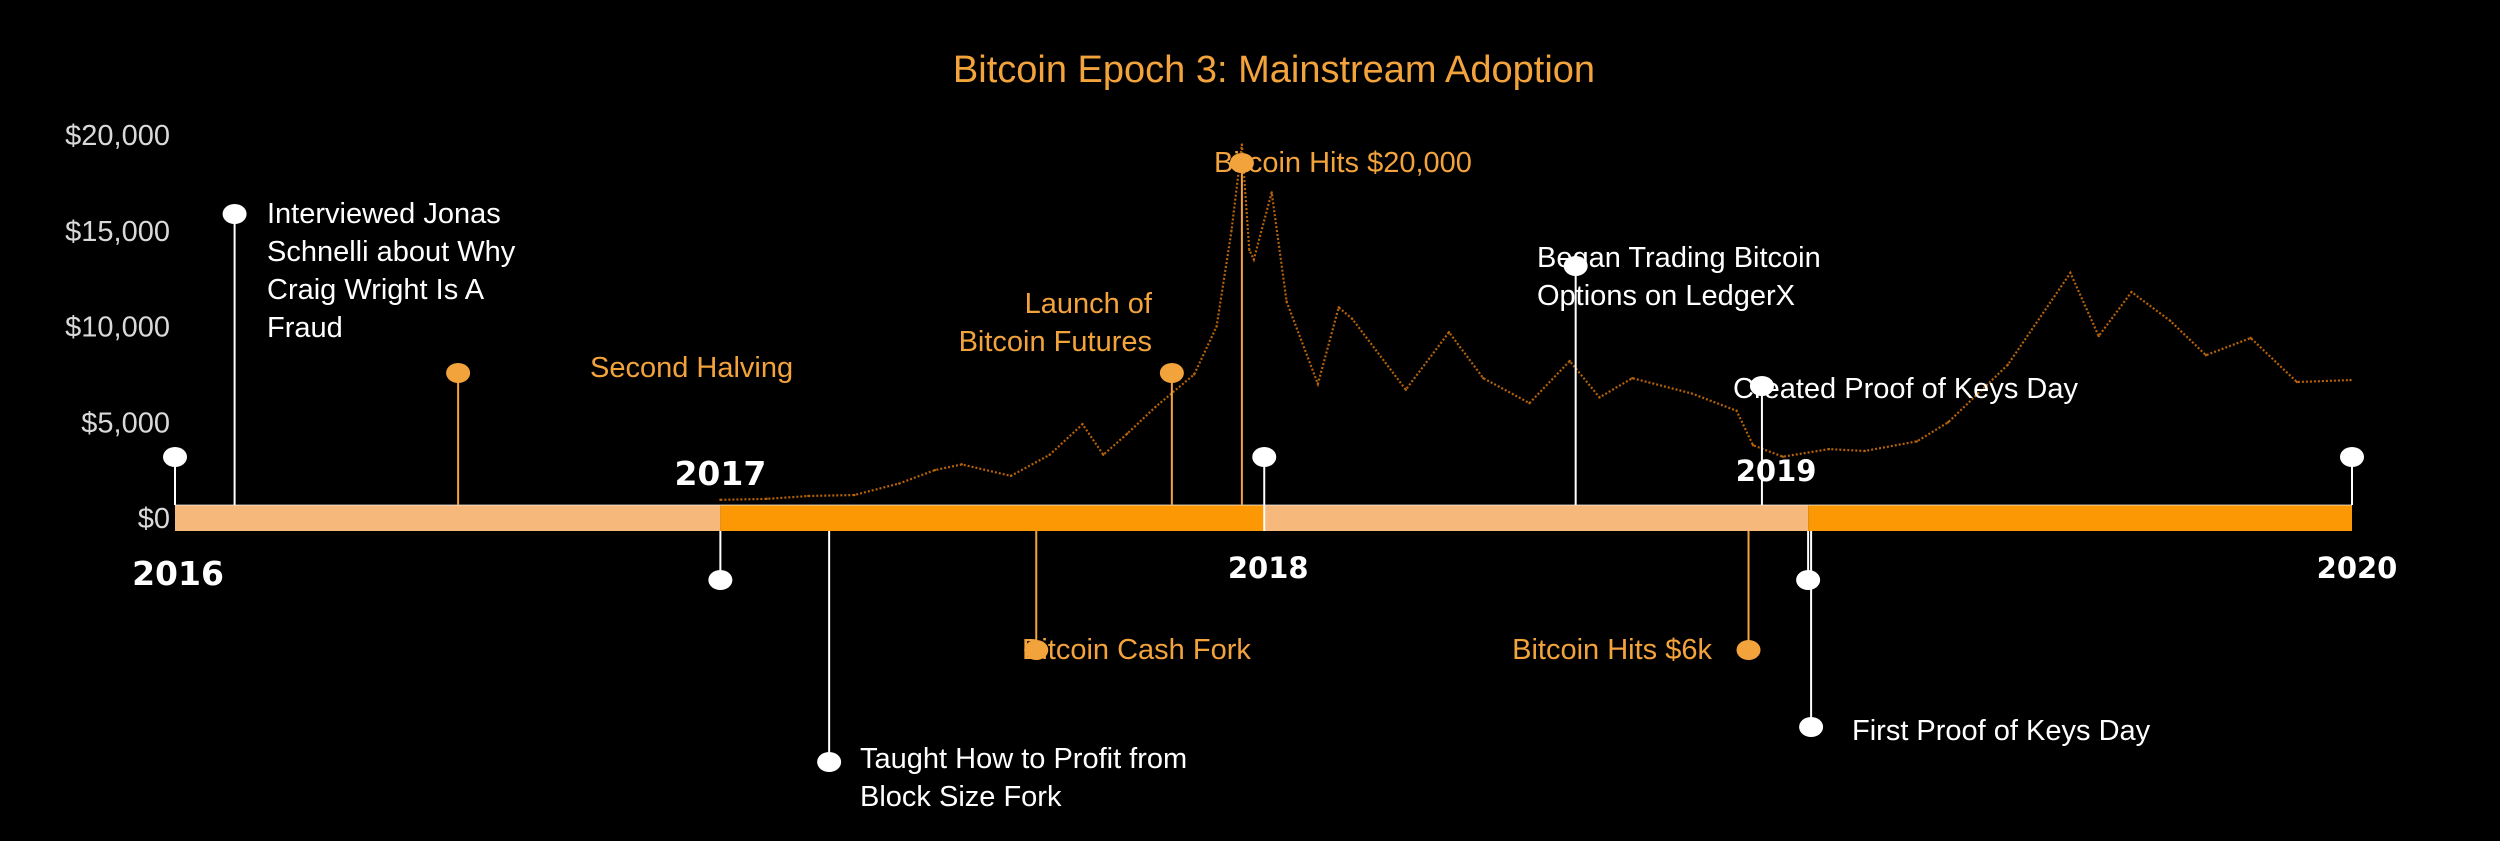 This screenshot has width=2500, height=841. What do you see at coordinates (961, 797) in the screenshot?
I see `event-label-line: Block Size Fork` at bounding box center [961, 797].